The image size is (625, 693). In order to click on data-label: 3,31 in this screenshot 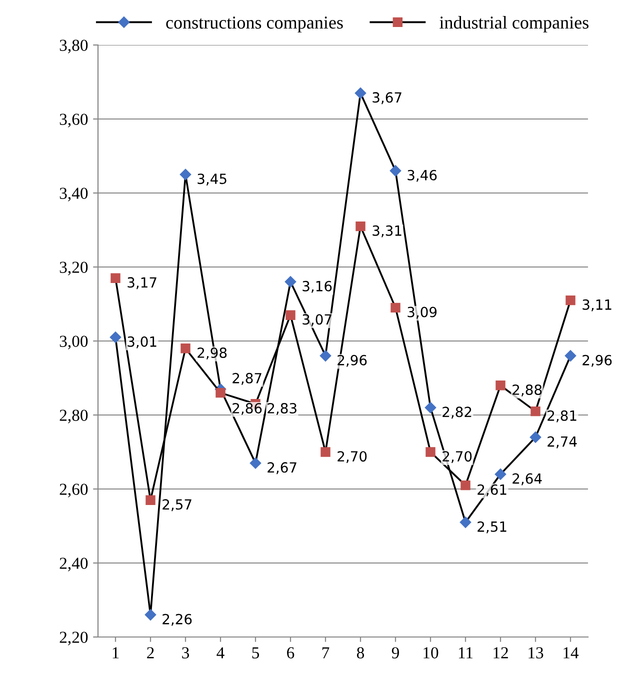, I will do `click(387, 231)`.